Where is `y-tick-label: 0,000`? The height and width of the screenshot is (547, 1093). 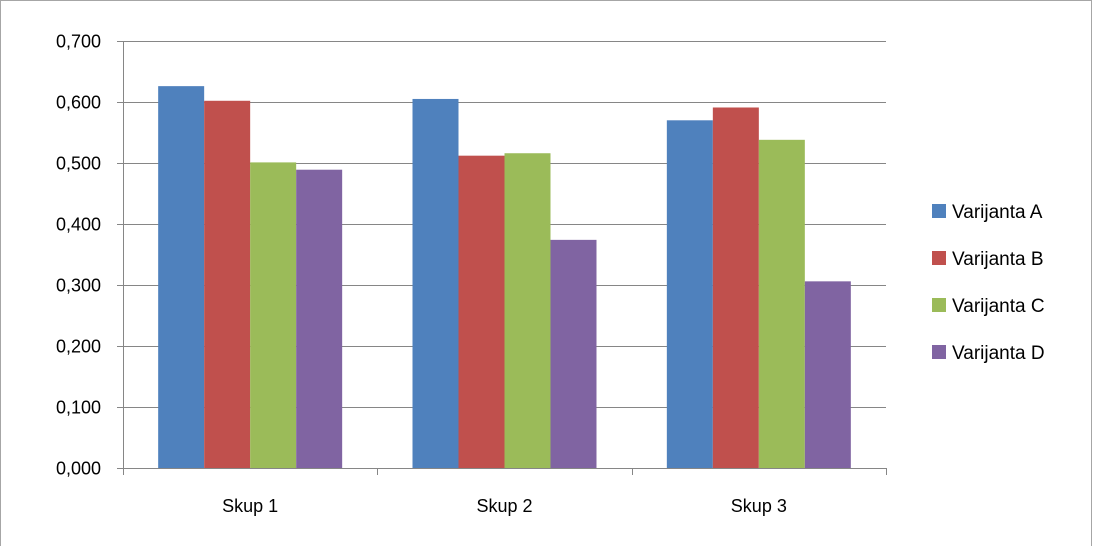
y-tick-label: 0,000 is located at coordinates (78, 469).